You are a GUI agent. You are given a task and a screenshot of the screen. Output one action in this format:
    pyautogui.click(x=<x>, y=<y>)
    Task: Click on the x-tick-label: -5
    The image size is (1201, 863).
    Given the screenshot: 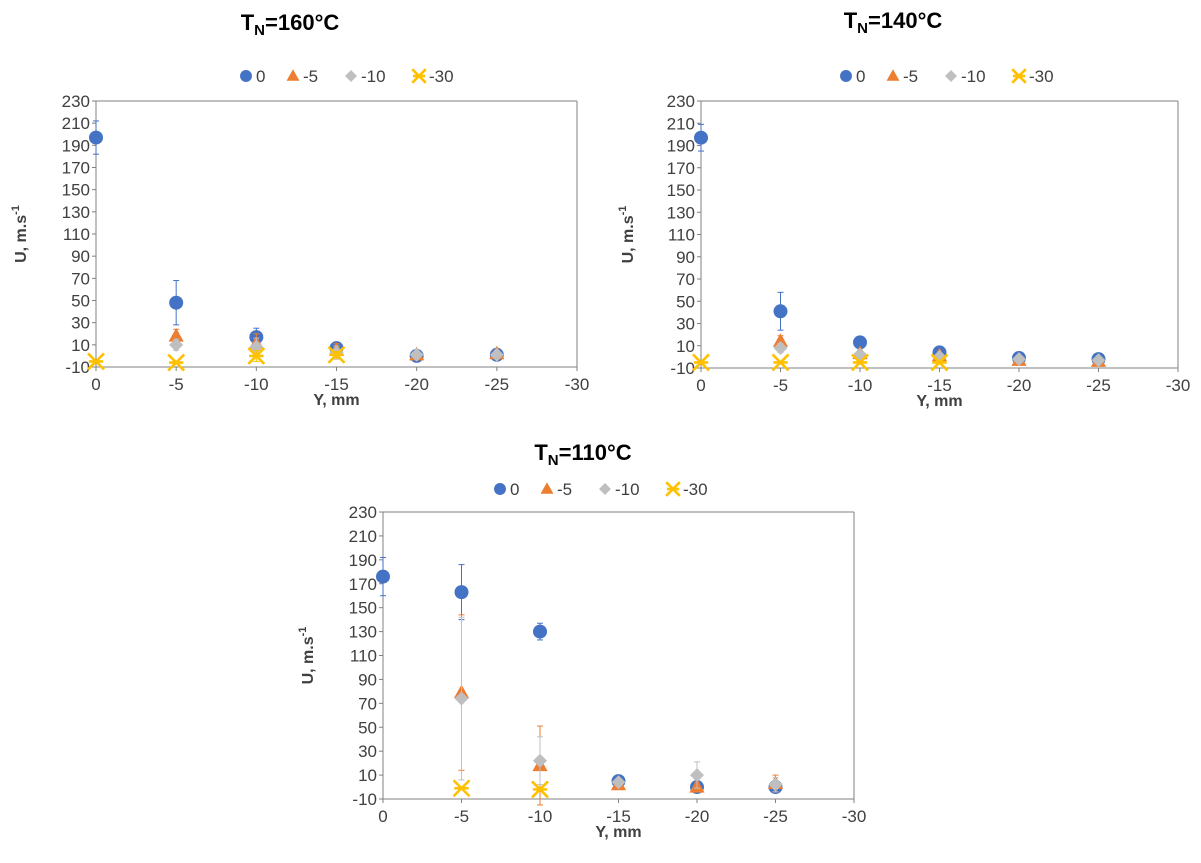 What is the action you would take?
    pyautogui.click(x=461, y=816)
    